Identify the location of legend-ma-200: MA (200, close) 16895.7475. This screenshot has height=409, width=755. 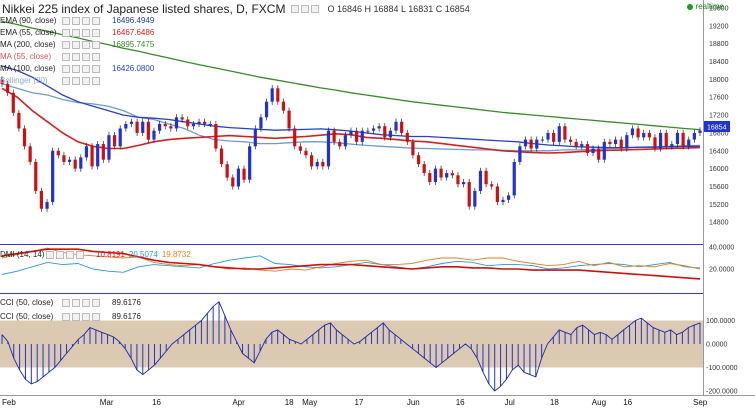
(77, 44).